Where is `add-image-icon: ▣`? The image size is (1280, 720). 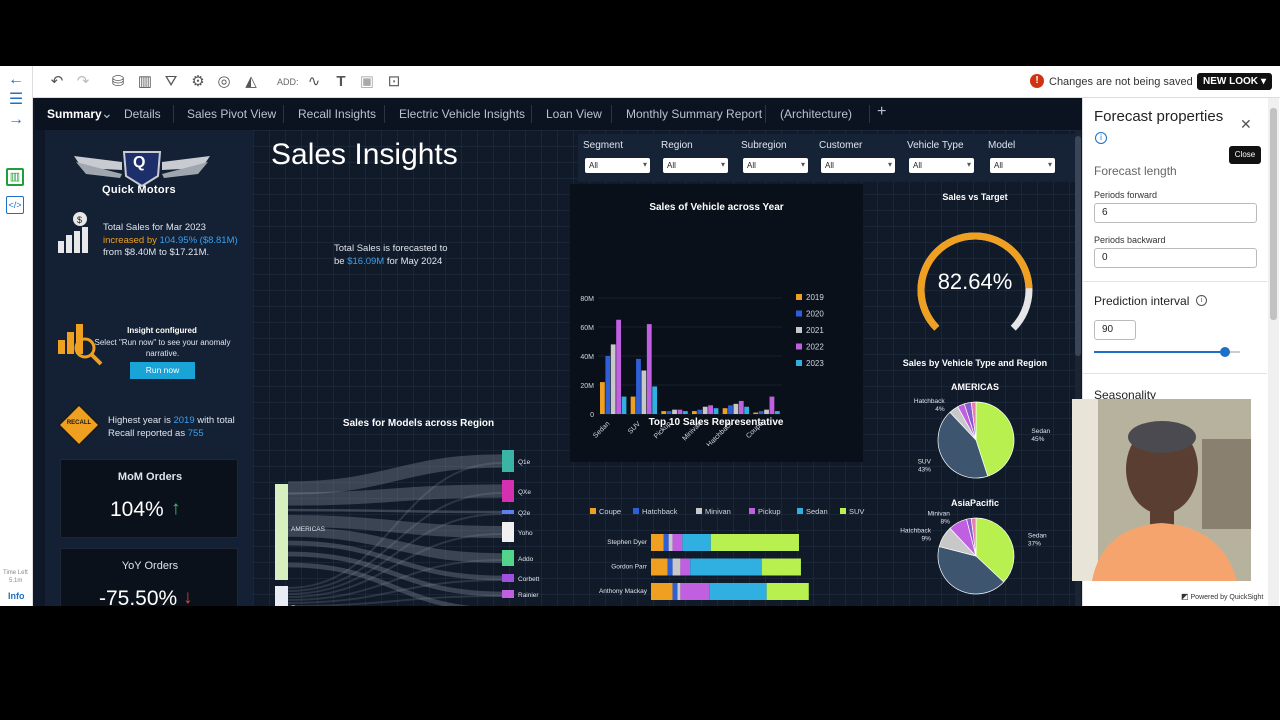
add-image-icon: ▣ is located at coordinates (367, 81).